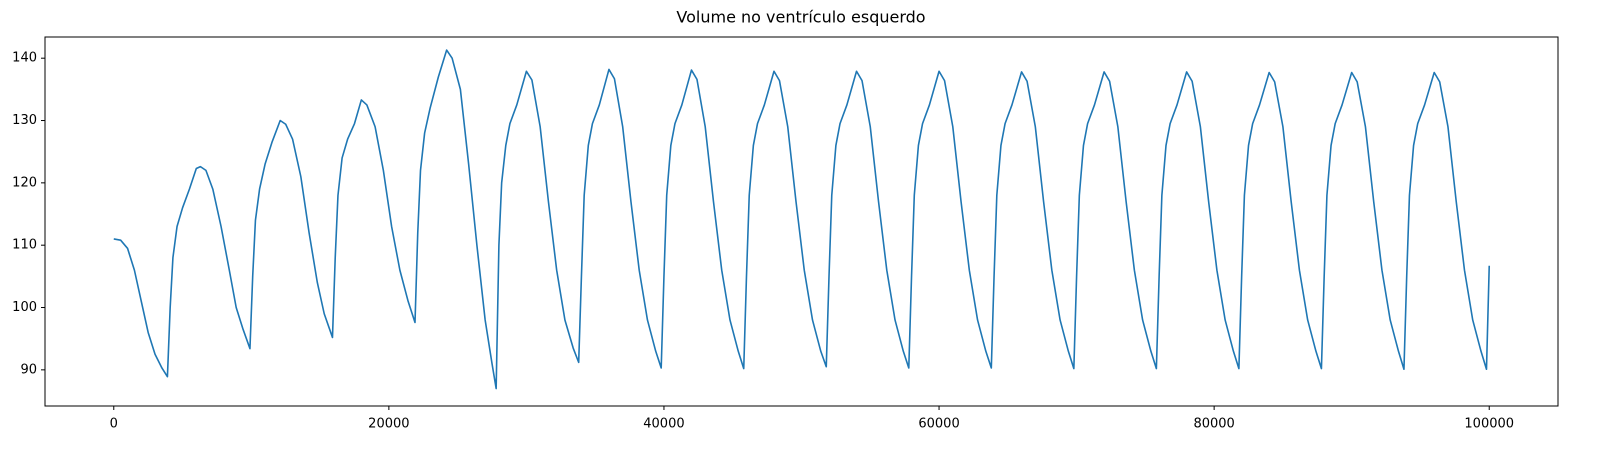 The height and width of the screenshot is (451, 1606). Describe the element at coordinates (114, 424) in the screenshot. I see `x-tick-label: 0` at that location.